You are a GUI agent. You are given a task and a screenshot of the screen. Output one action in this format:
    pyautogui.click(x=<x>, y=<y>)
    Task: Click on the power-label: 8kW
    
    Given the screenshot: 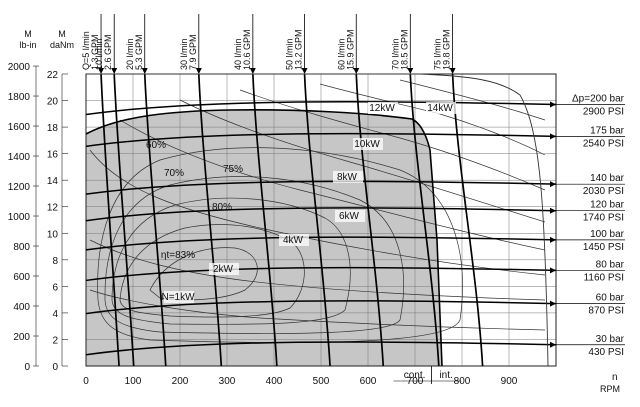 What is the action you would take?
    pyautogui.click(x=347, y=177)
    